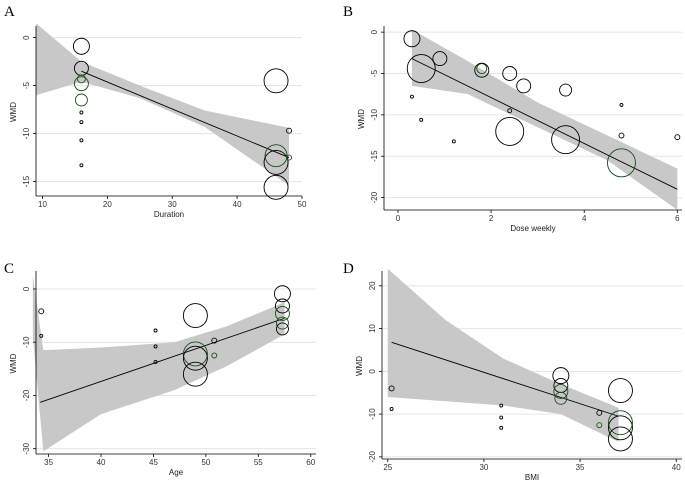 This screenshot has height=489, width=685. Describe the element at coordinates (348, 12) in the screenshot. I see `panel-label: B` at that location.